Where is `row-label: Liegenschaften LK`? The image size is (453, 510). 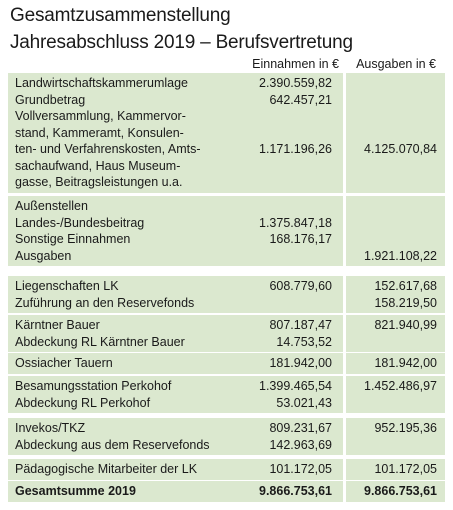
row-label: Liegenschaften LK is located at coordinates (67, 286).